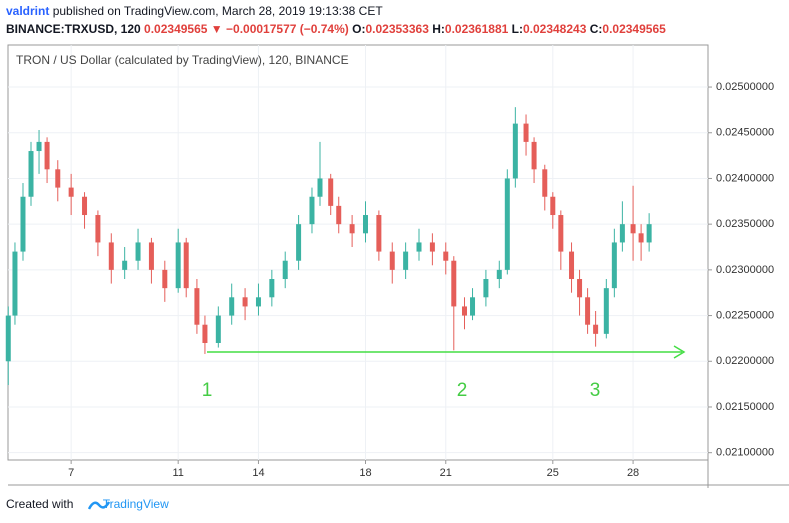 This screenshot has height=523, width=789. What do you see at coordinates (135, 504) in the screenshot?
I see `brand: TradingView` at bounding box center [135, 504].